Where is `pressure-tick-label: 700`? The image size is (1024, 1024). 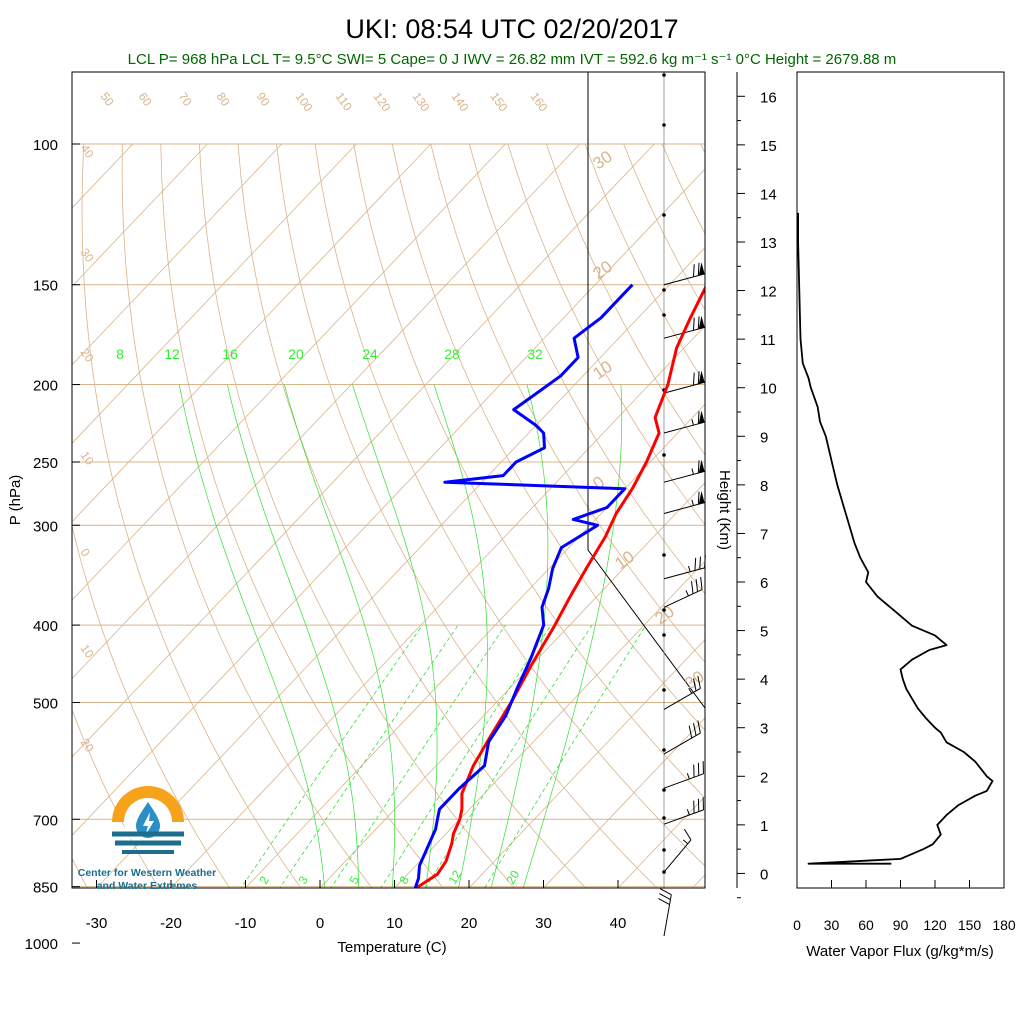
pressure-tick-label: 700 is located at coordinates (45, 820).